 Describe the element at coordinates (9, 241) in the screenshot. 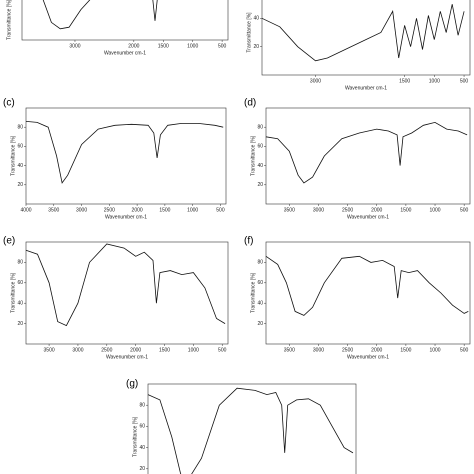

I see `panel-label: (e)` at that location.